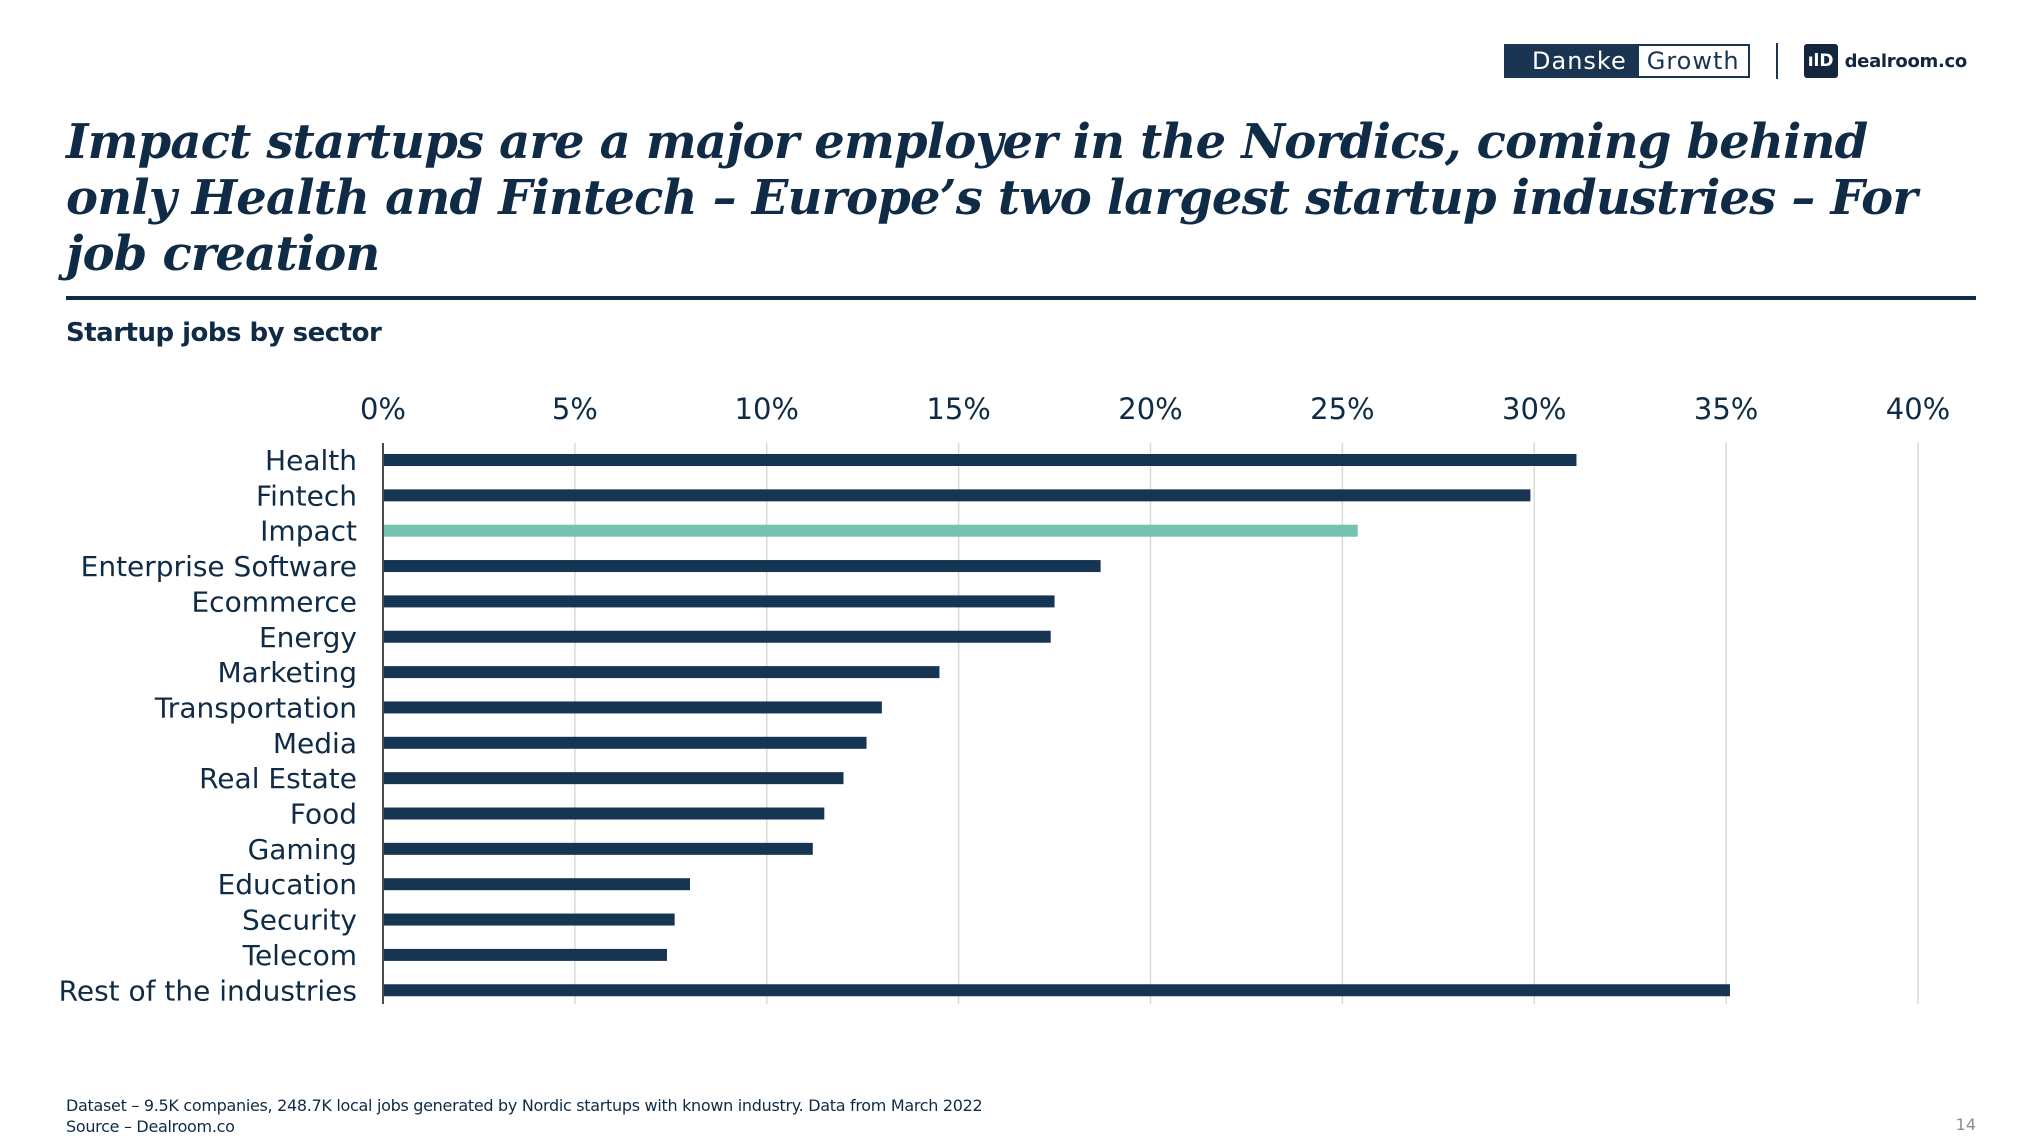 This screenshot has height=1148, width=2038. What do you see at coordinates (315, 743) in the screenshot?
I see `y-category-label: Media` at bounding box center [315, 743].